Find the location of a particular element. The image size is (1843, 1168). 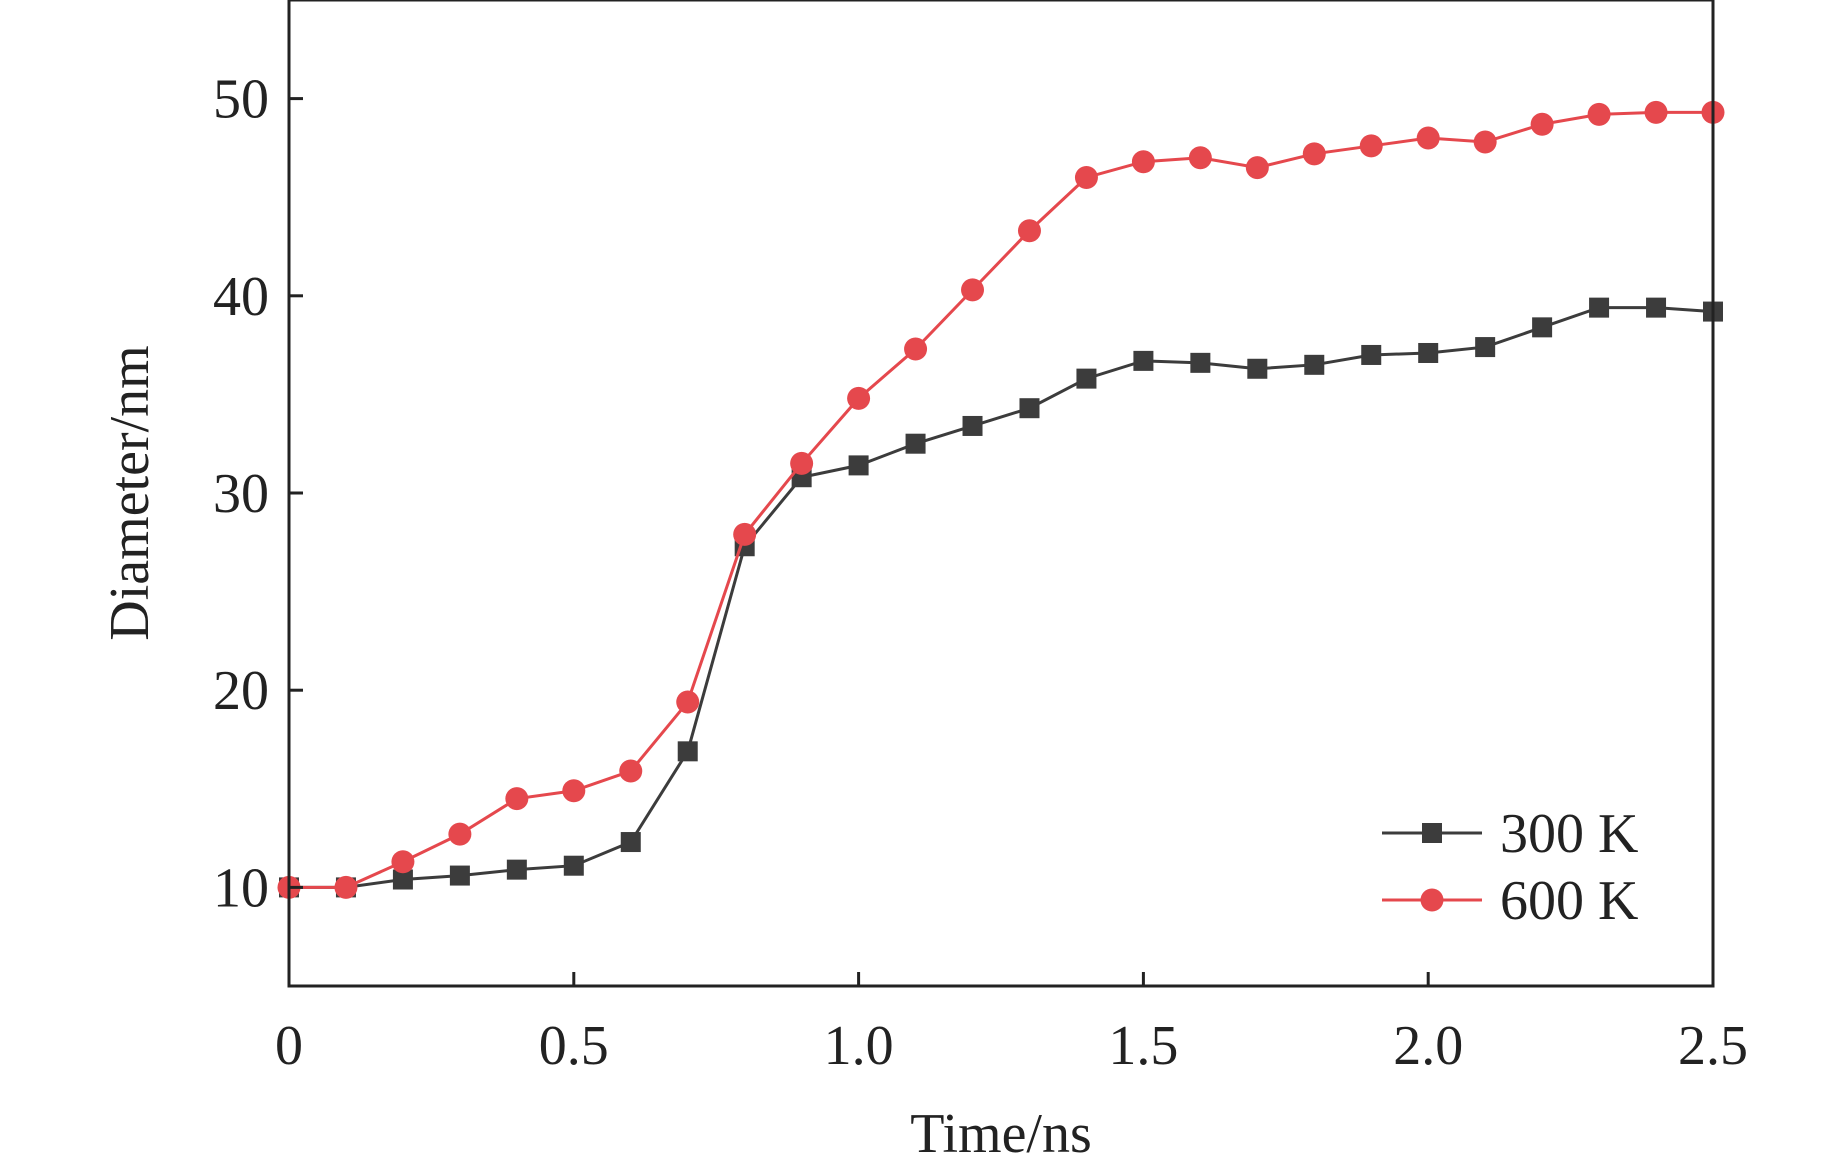

x-tick-label: 0.5 is located at coordinates (574, 1046).